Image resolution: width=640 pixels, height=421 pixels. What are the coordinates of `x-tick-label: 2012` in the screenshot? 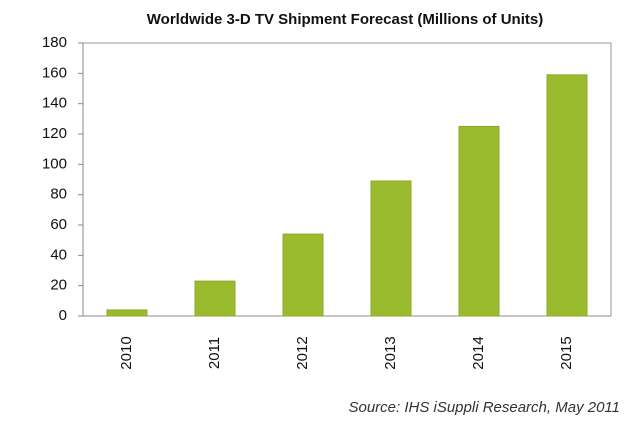 It's located at (302, 352).